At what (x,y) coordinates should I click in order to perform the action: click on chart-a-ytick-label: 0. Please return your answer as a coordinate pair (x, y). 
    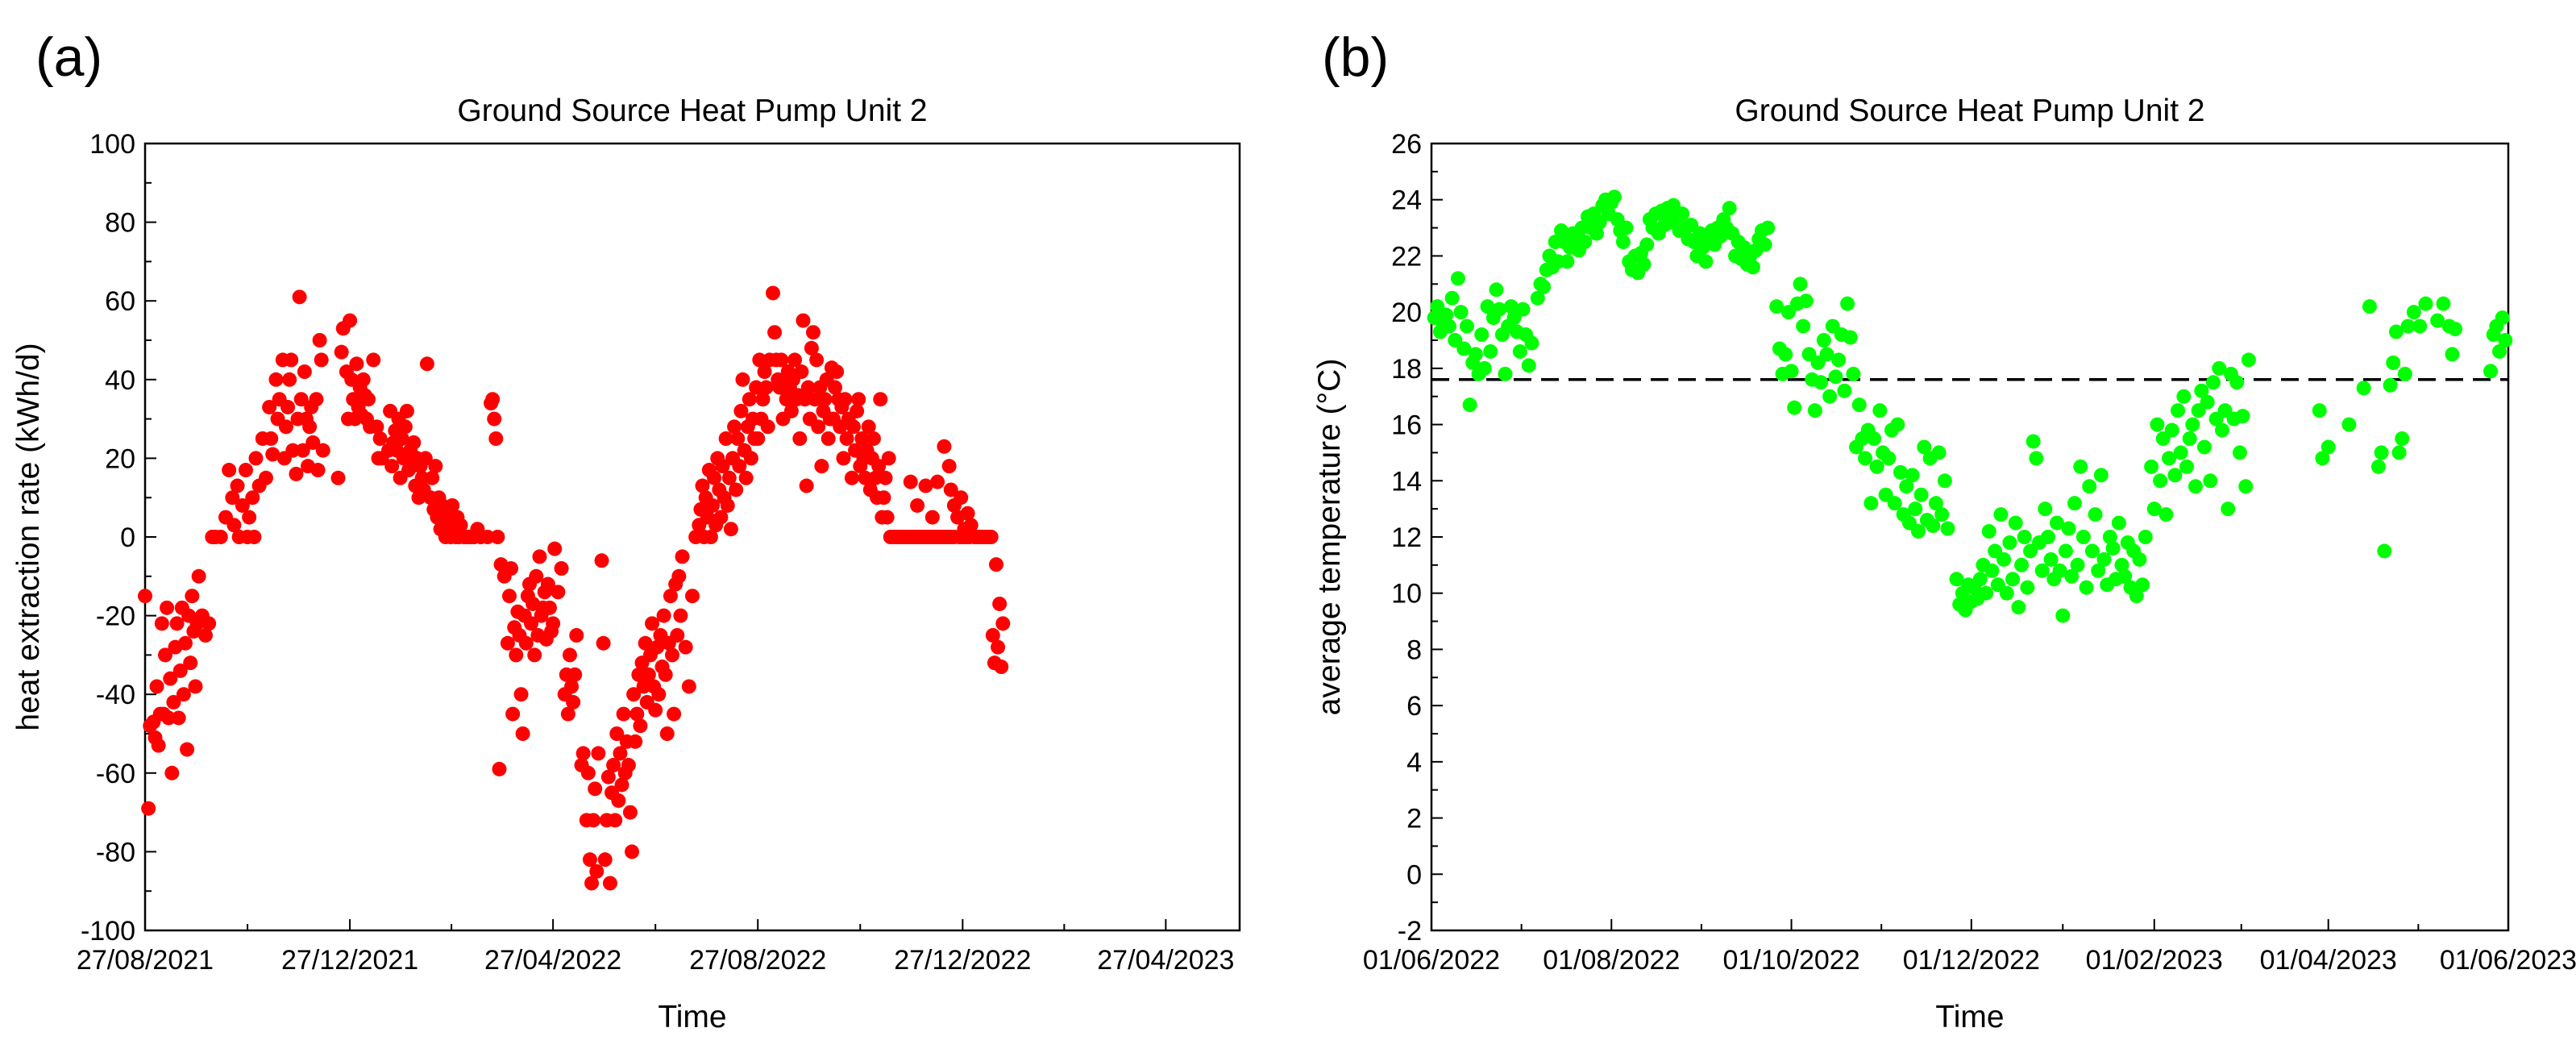
    Looking at the image, I should click on (127, 537).